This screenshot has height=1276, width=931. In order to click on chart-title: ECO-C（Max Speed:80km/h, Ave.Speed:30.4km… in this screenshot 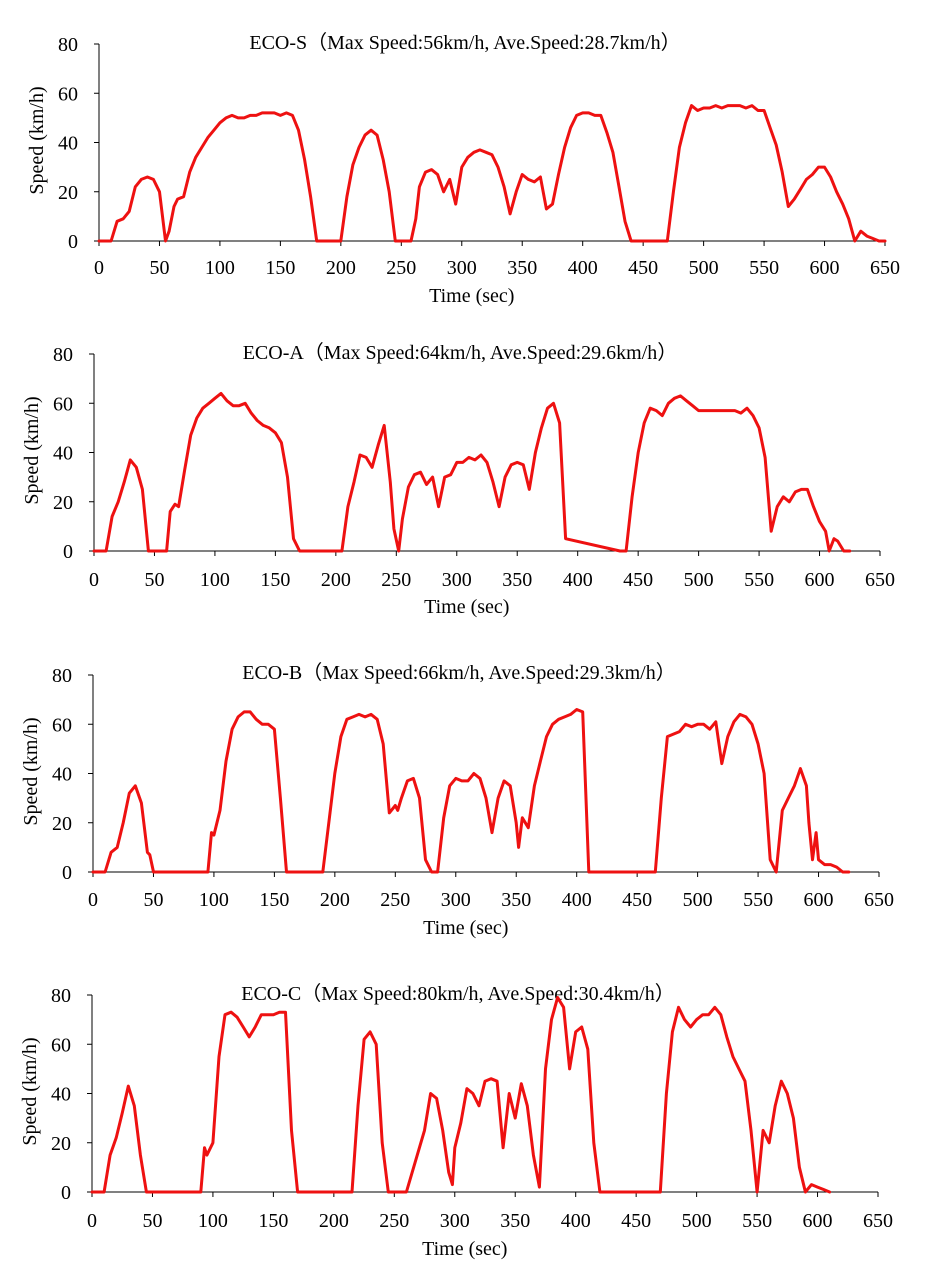, I will do `click(458, 993)`.